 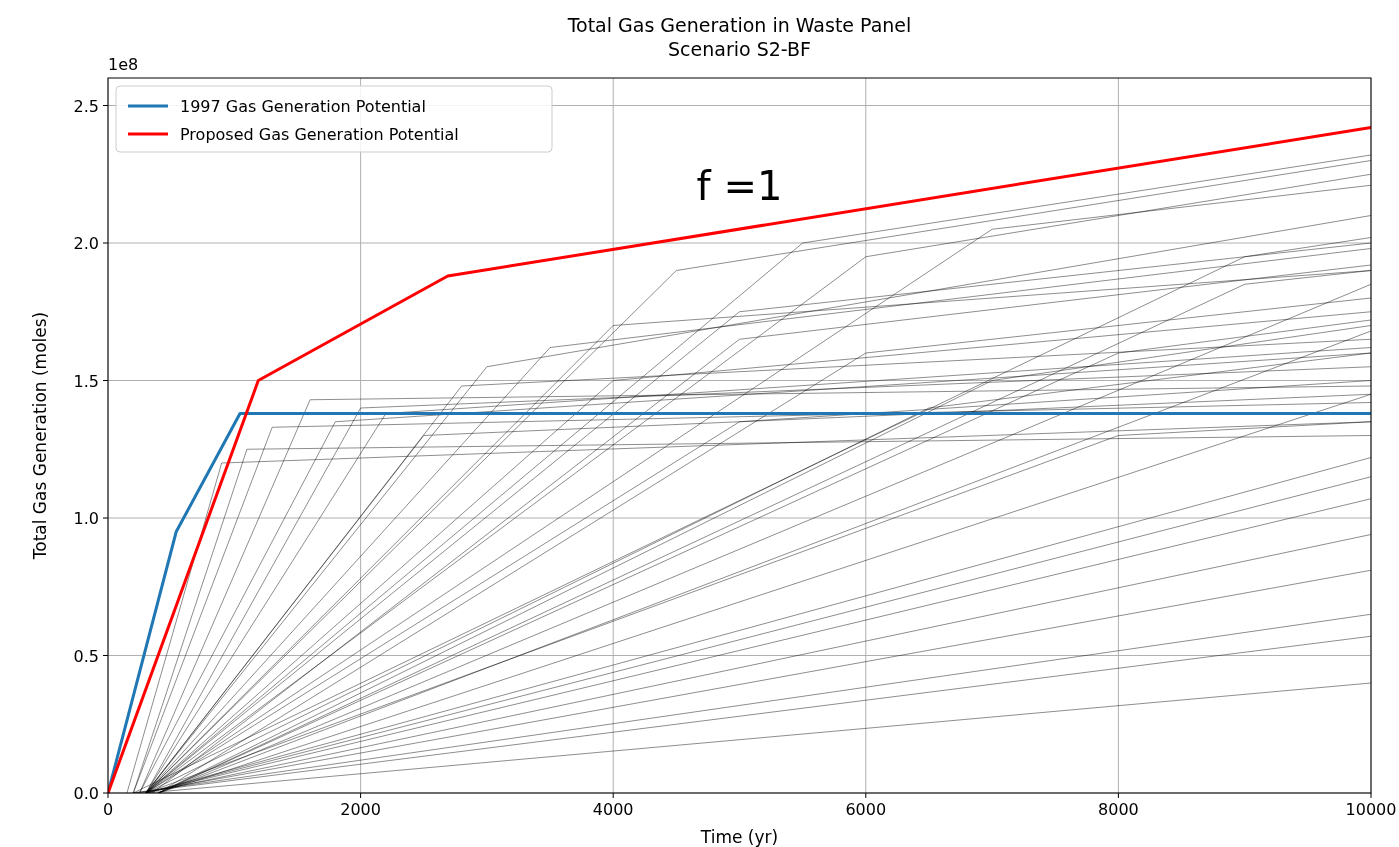 What do you see at coordinates (739, 25) in the screenshot?
I see `chart-title: Total Gas Generation in Waste Panel` at bounding box center [739, 25].